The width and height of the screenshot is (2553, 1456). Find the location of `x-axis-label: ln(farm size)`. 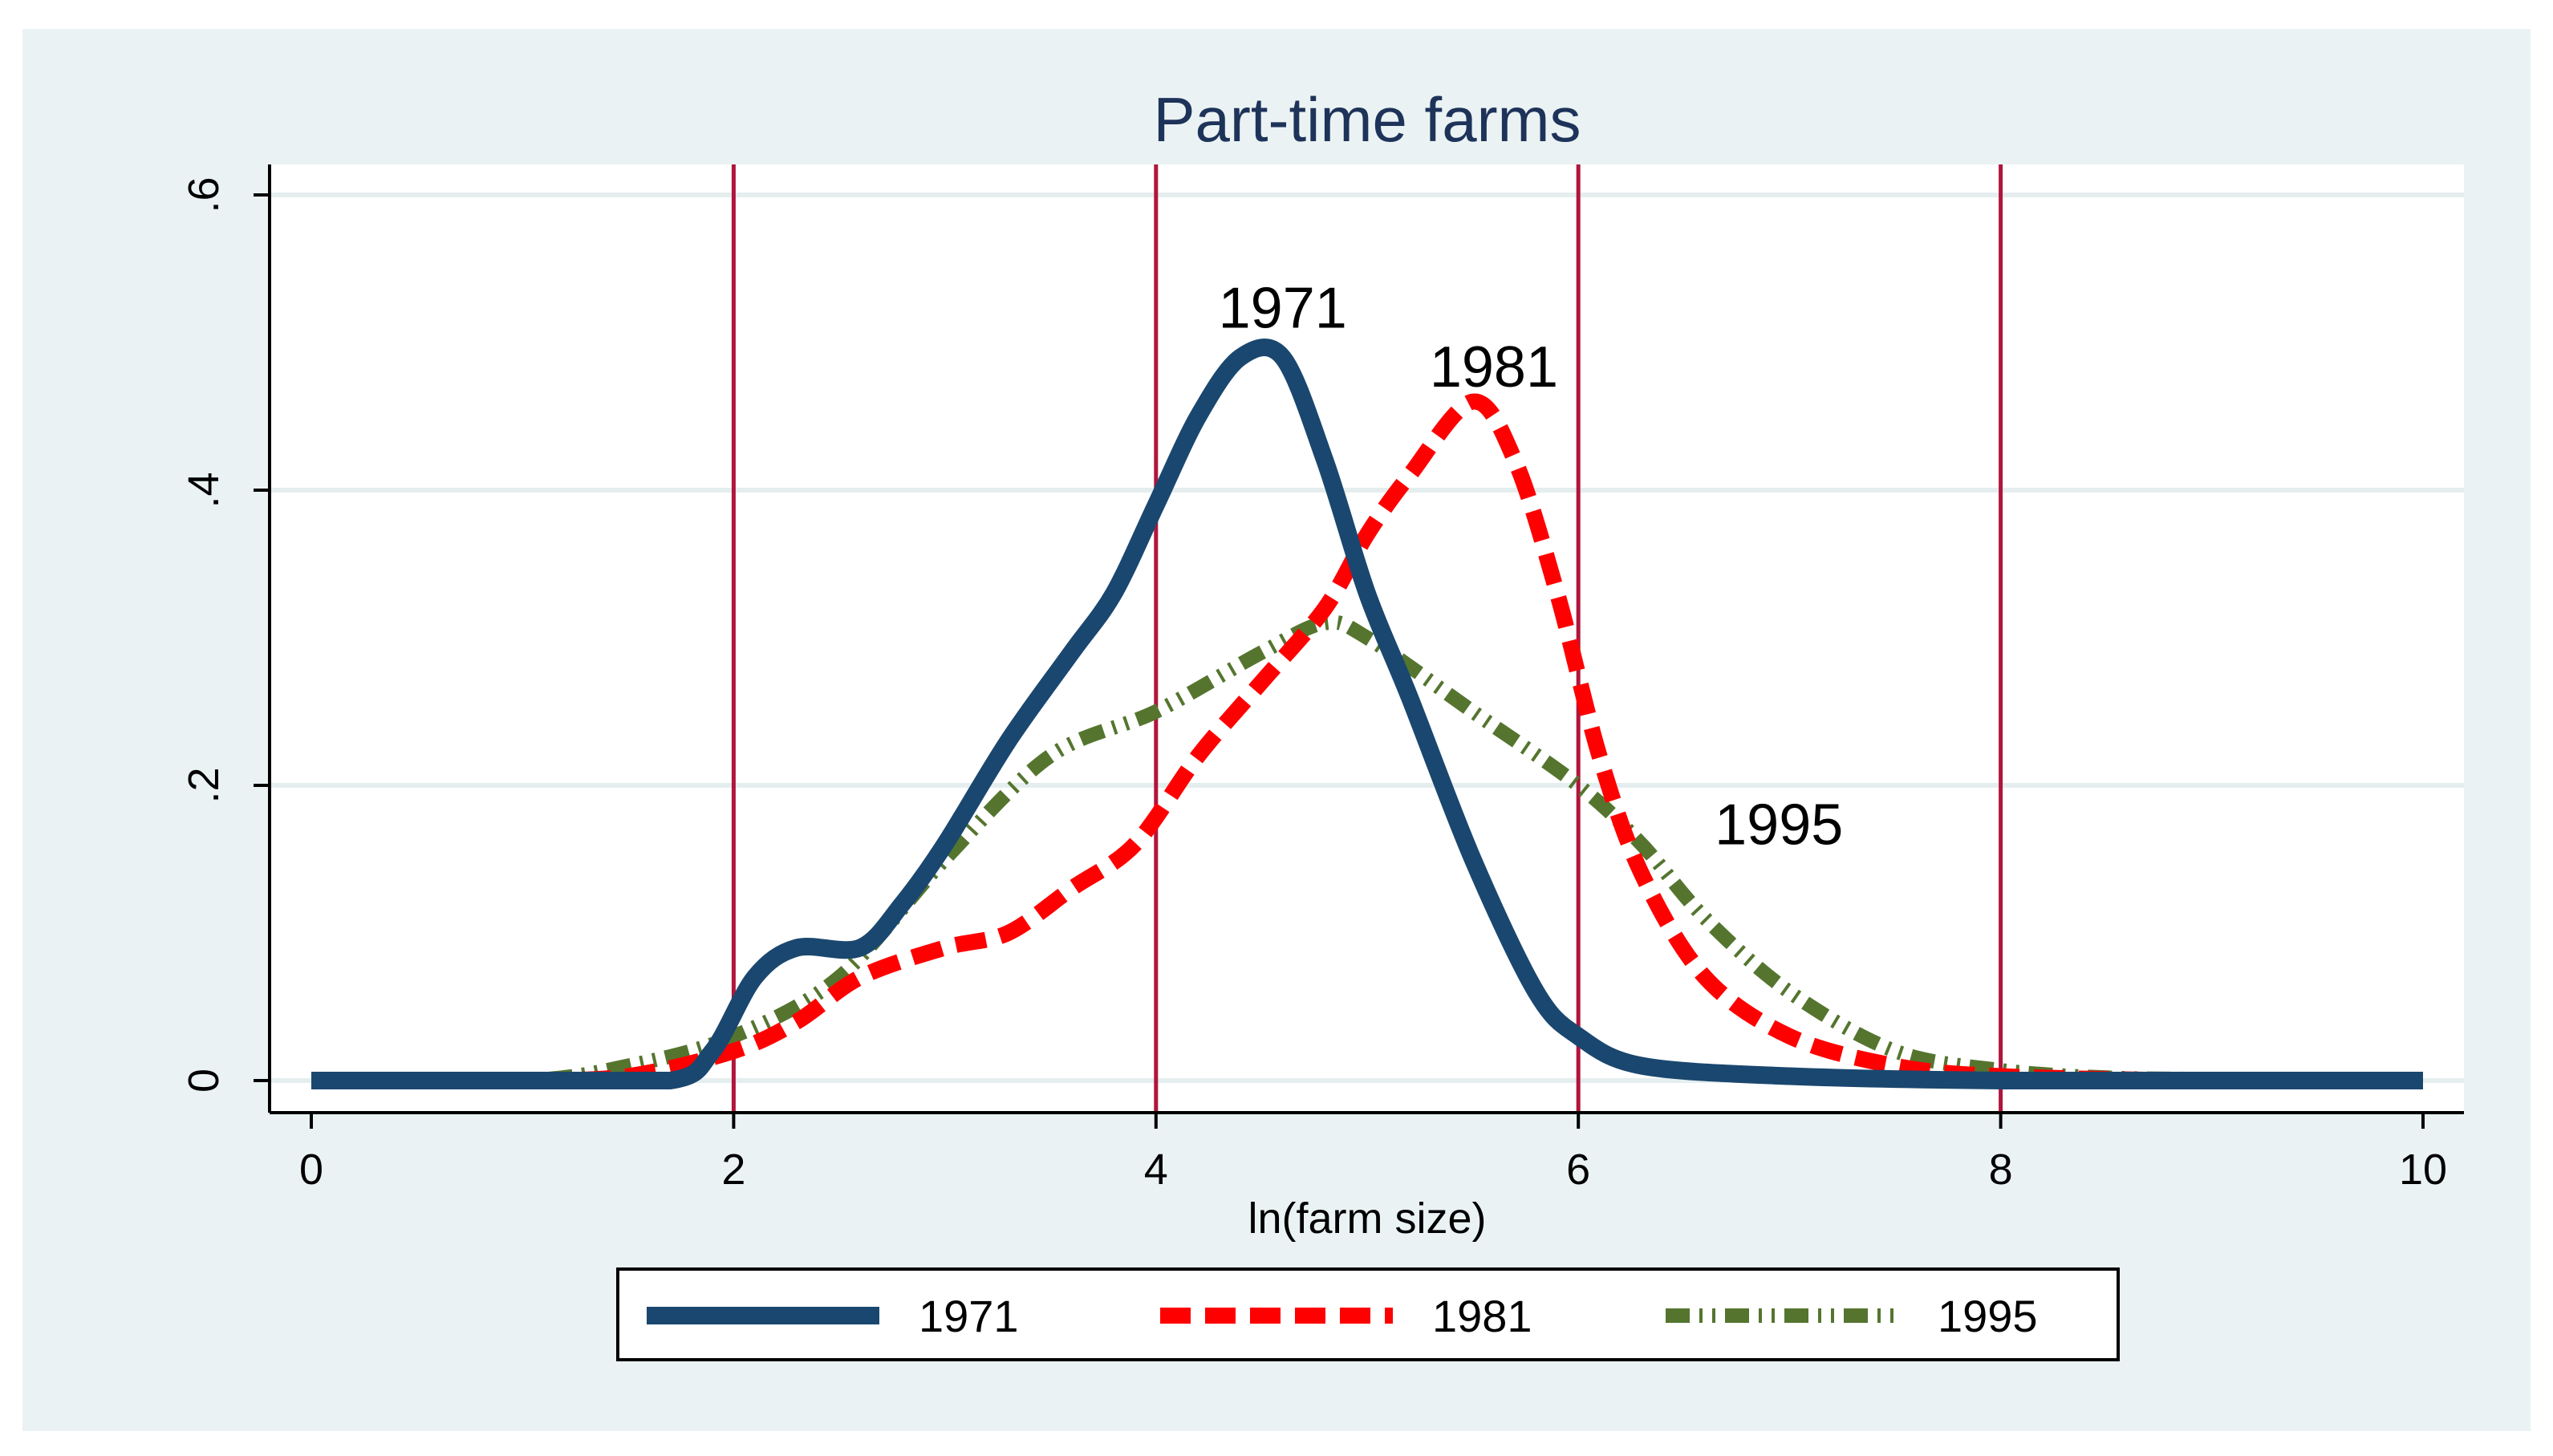

x-axis-label: ln(farm size) is located at coordinates (1367, 1218).